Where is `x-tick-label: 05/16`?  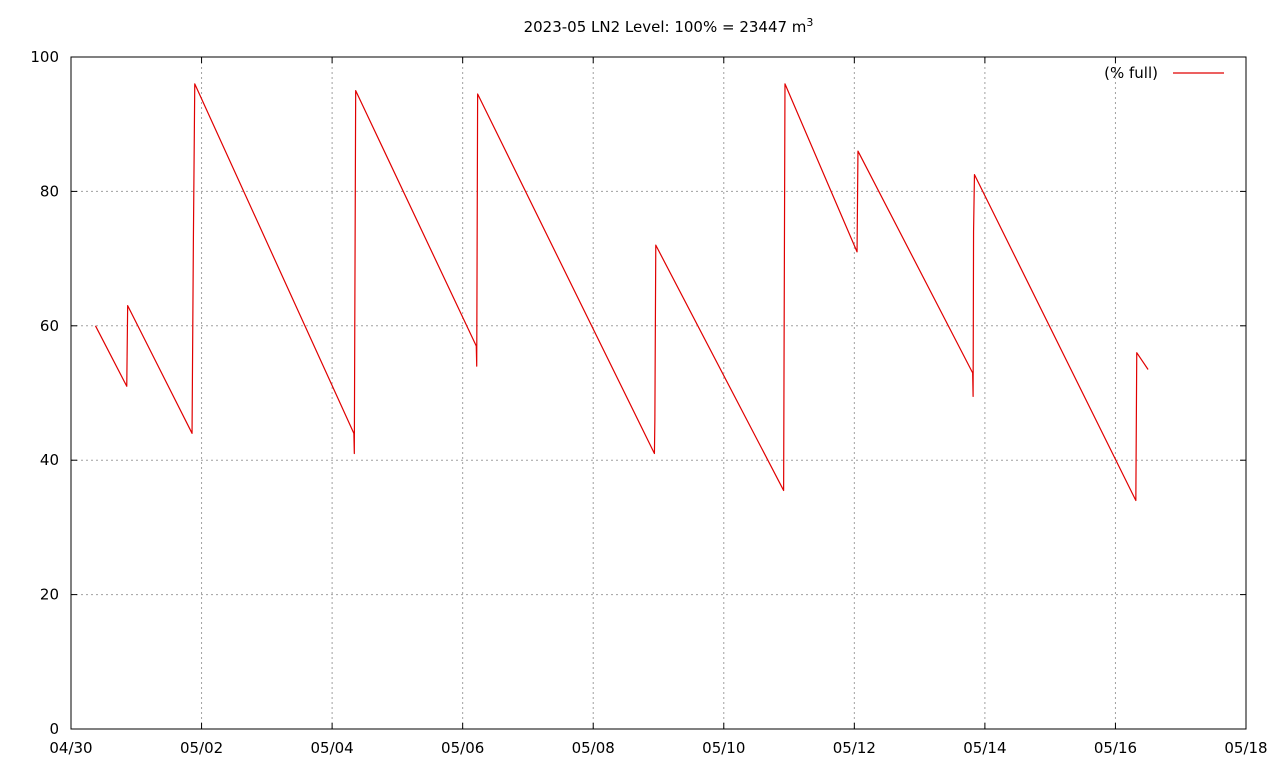 x-tick-label: 05/16 is located at coordinates (1115, 748).